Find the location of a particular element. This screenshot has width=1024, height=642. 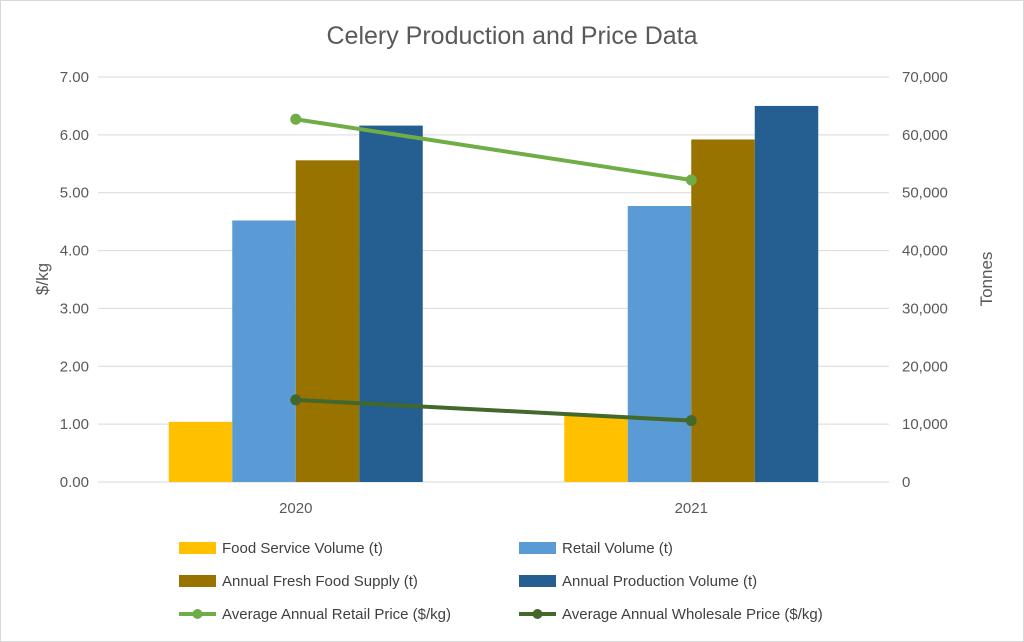

left-tick-label: 1.00 is located at coordinates (74, 424).